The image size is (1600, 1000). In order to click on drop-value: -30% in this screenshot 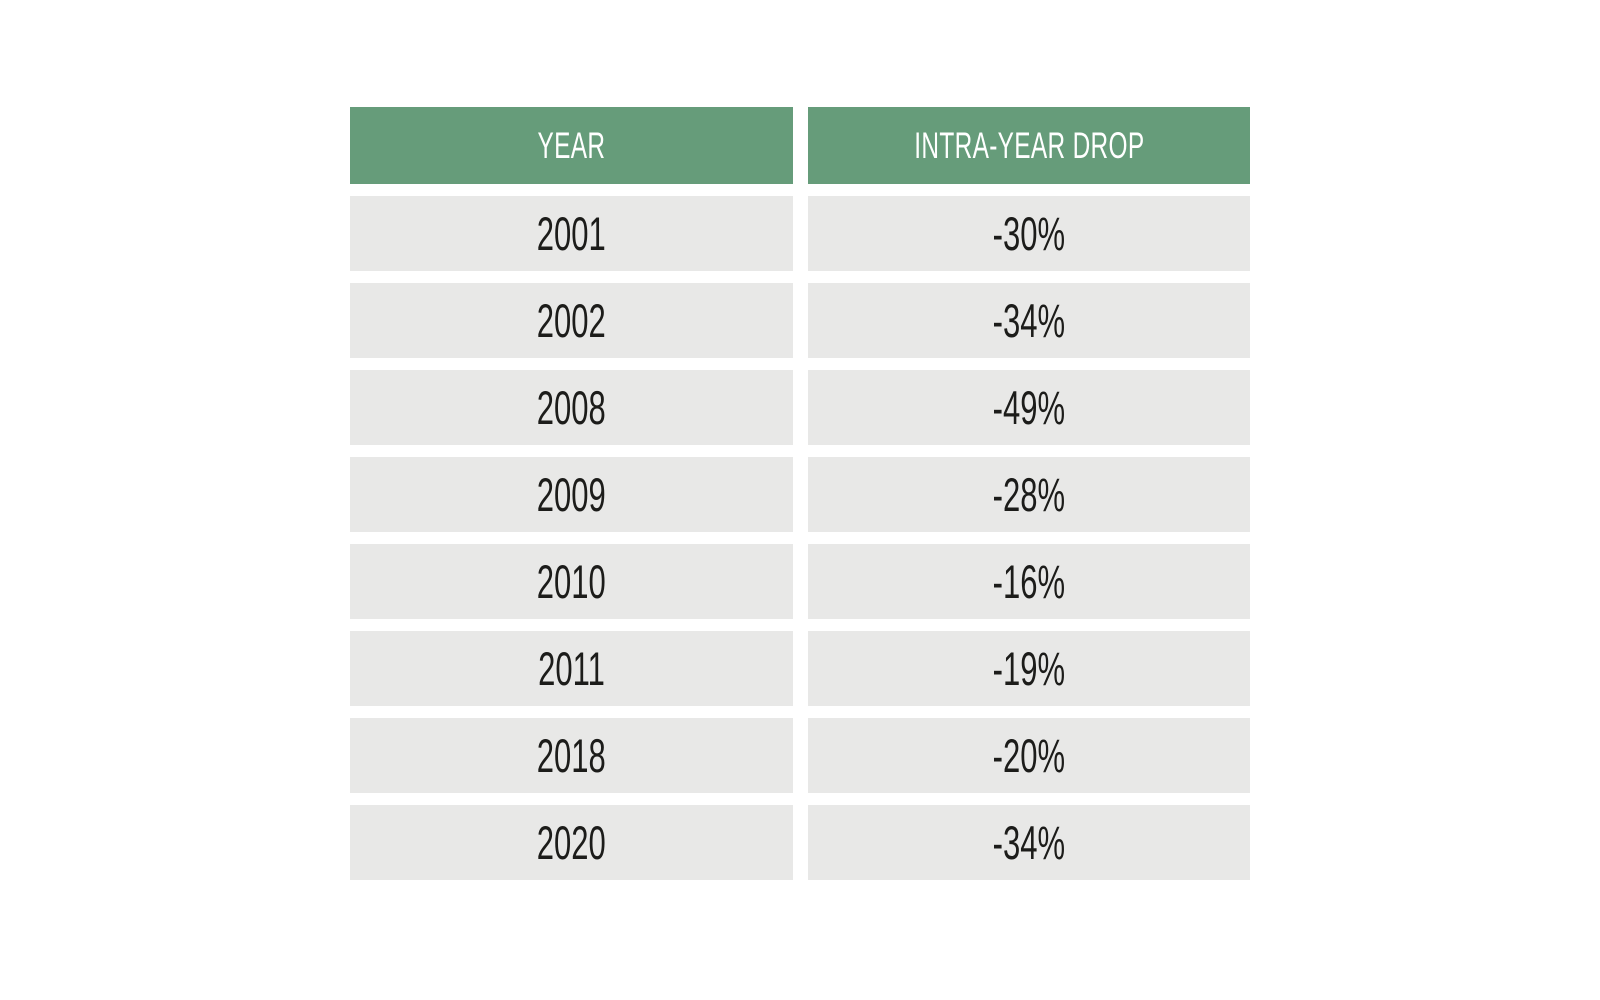, I will do `click(1029, 233)`.